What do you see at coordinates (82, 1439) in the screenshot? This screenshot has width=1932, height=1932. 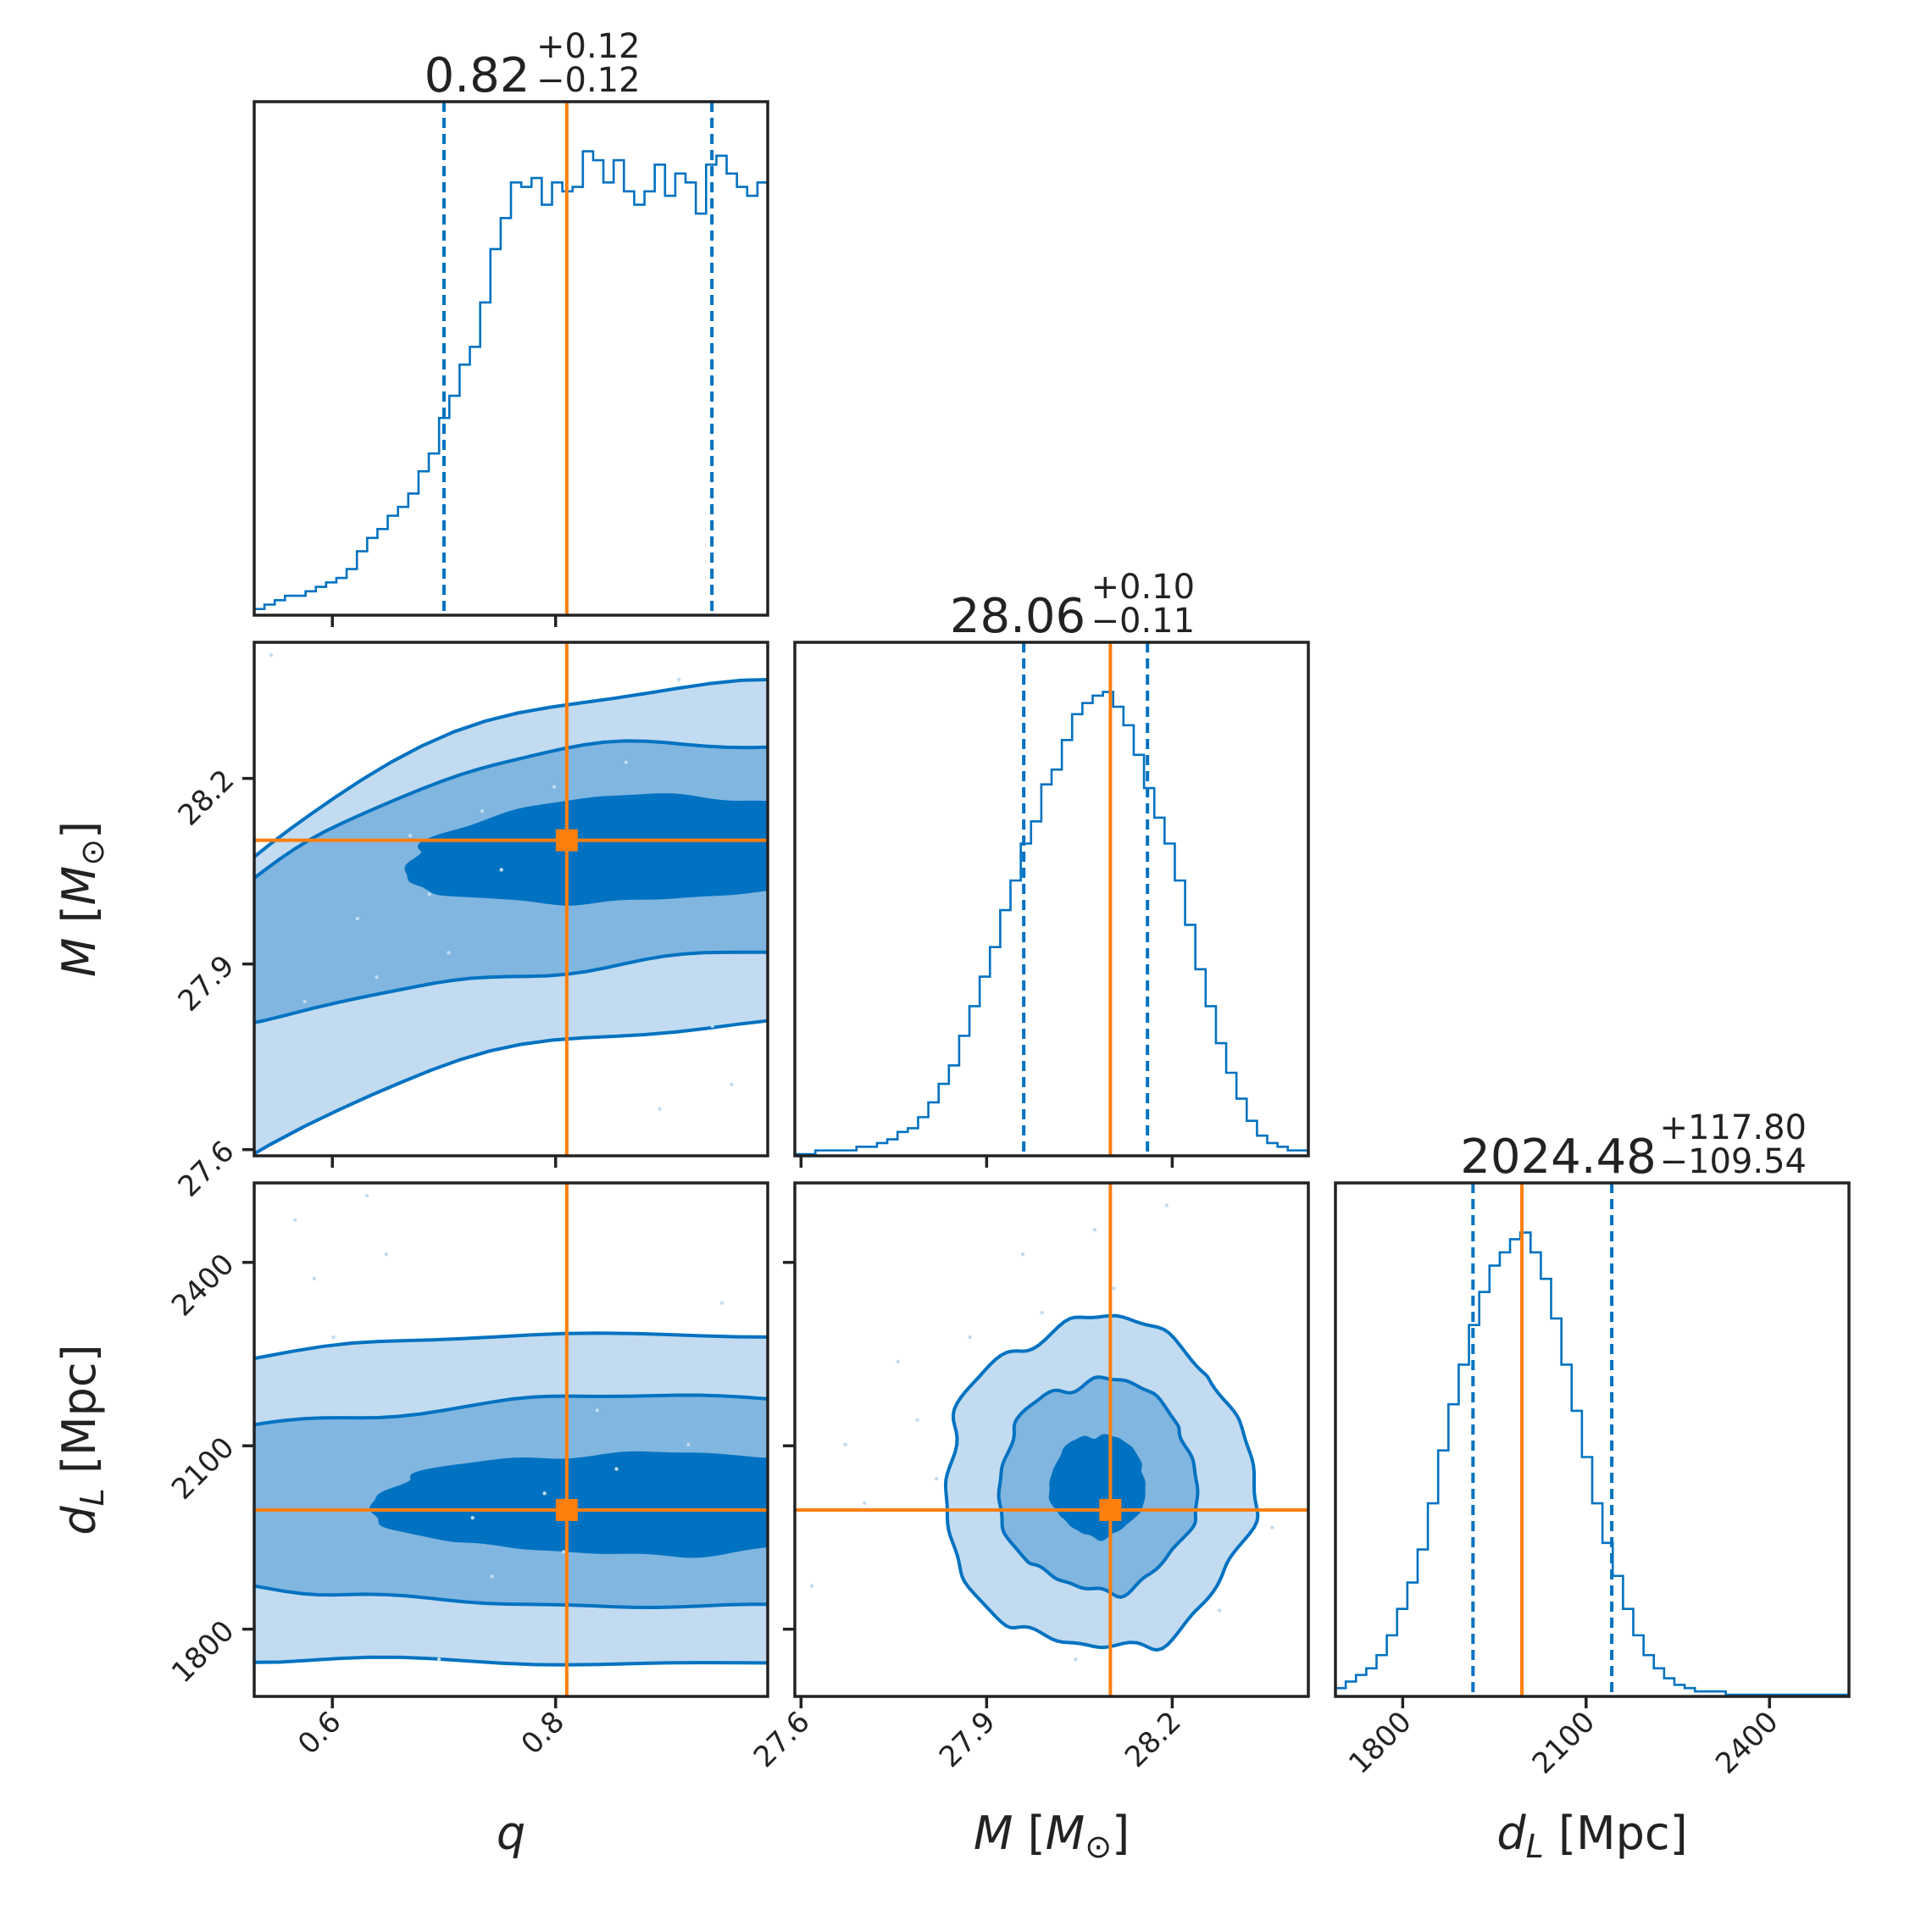 I see `y-axis-label-dL: dL [Mpc]` at bounding box center [82, 1439].